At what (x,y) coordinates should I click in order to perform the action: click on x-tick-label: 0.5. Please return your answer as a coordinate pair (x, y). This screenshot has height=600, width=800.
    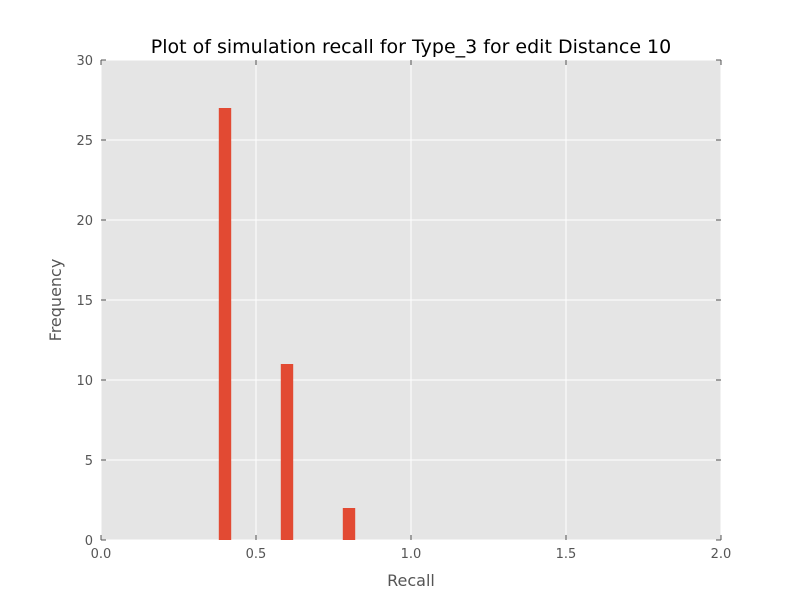
    Looking at the image, I should click on (256, 554).